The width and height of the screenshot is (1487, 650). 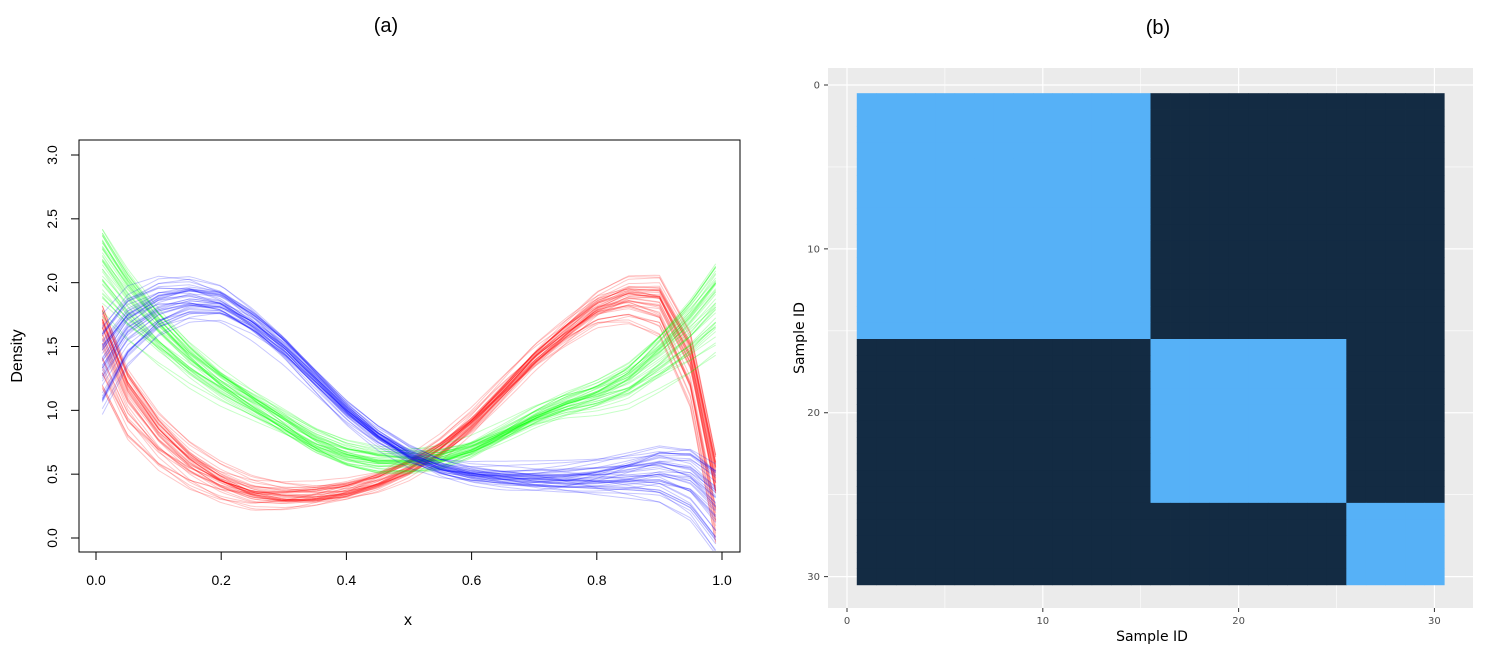 I want to click on panel-b-title: (b), so click(x=1158, y=28).